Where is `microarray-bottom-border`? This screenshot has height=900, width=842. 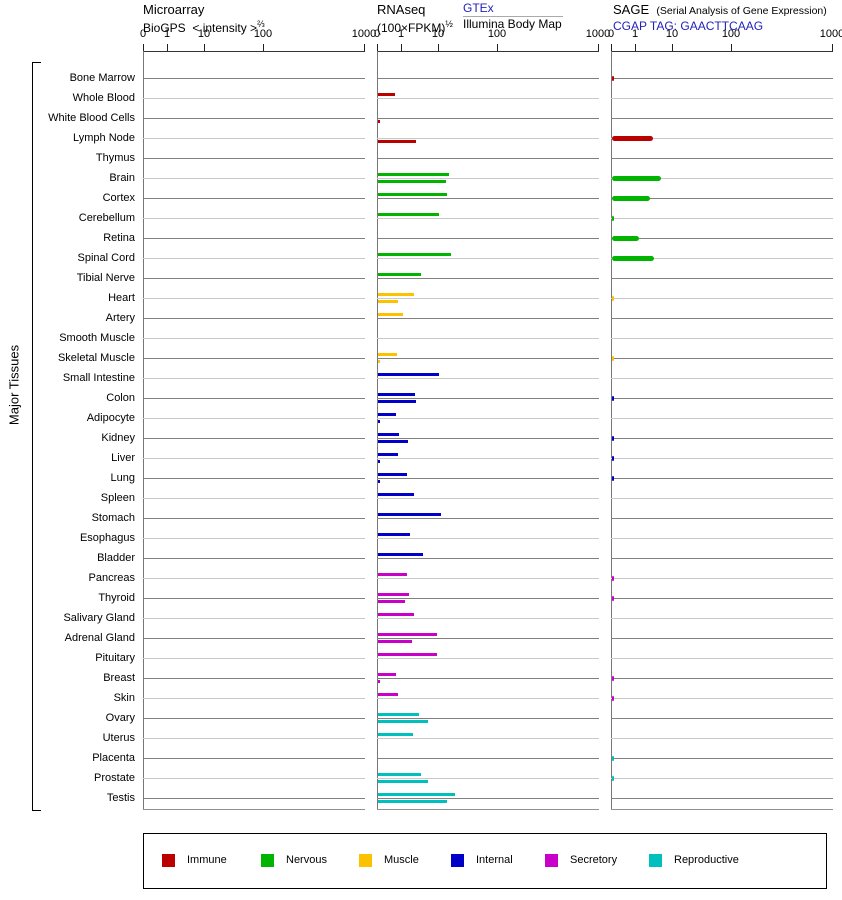 microarray-bottom-border is located at coordinates (254, 809).